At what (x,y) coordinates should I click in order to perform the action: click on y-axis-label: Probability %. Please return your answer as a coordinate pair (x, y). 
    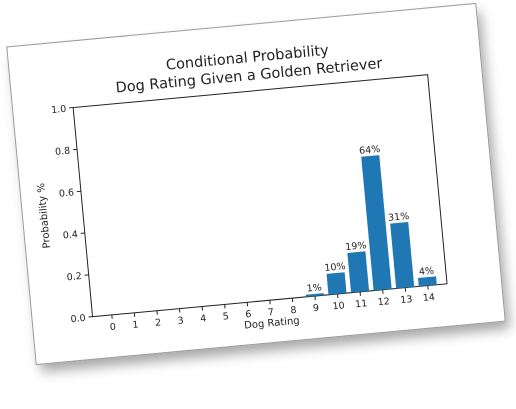
    Looking at the image, I should click on (44, 216).